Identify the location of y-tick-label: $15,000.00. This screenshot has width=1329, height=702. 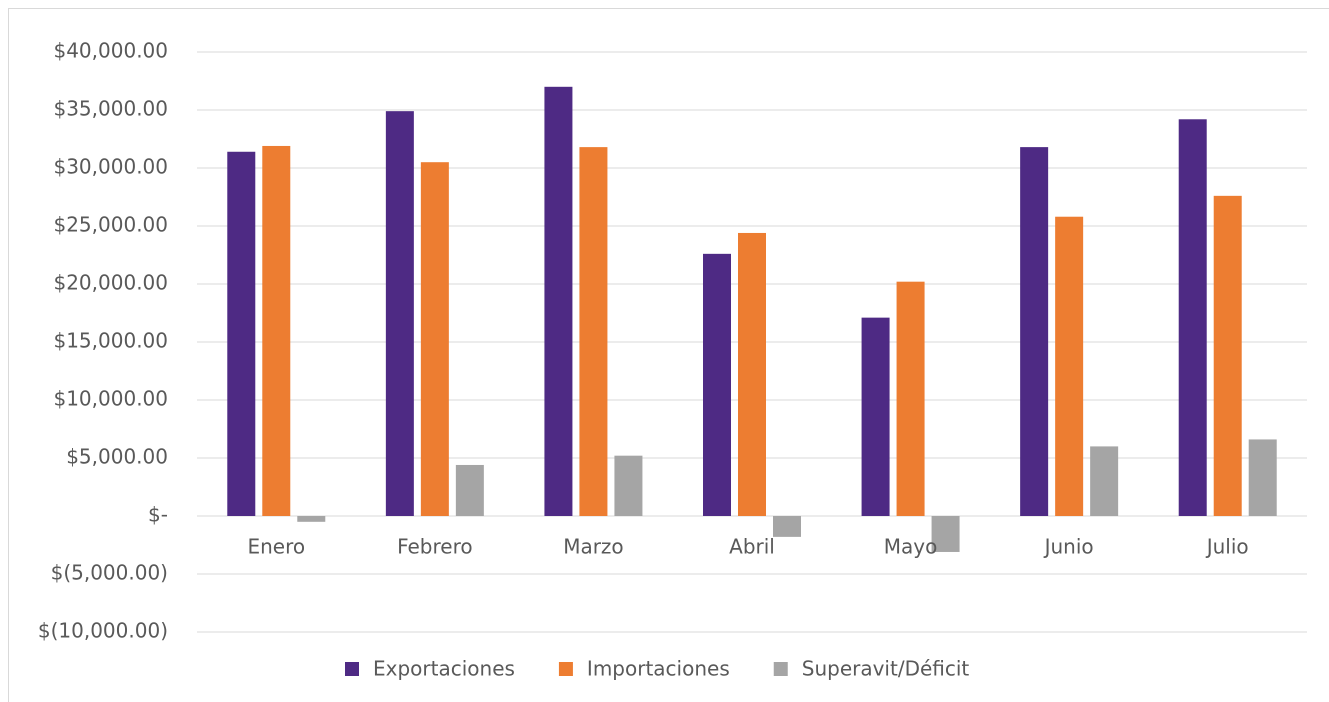
(110, 341).